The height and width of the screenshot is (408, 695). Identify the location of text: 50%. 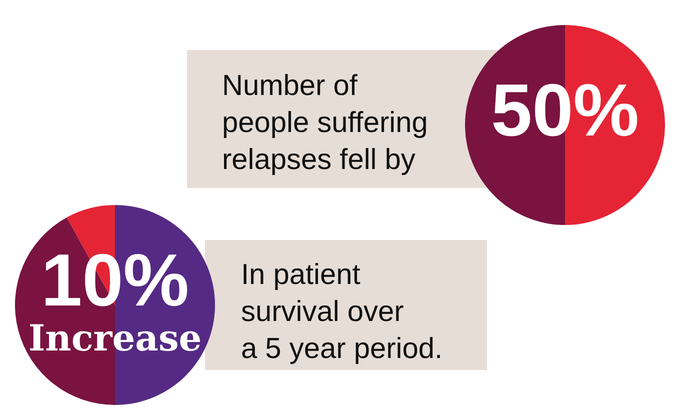
(565, 110).